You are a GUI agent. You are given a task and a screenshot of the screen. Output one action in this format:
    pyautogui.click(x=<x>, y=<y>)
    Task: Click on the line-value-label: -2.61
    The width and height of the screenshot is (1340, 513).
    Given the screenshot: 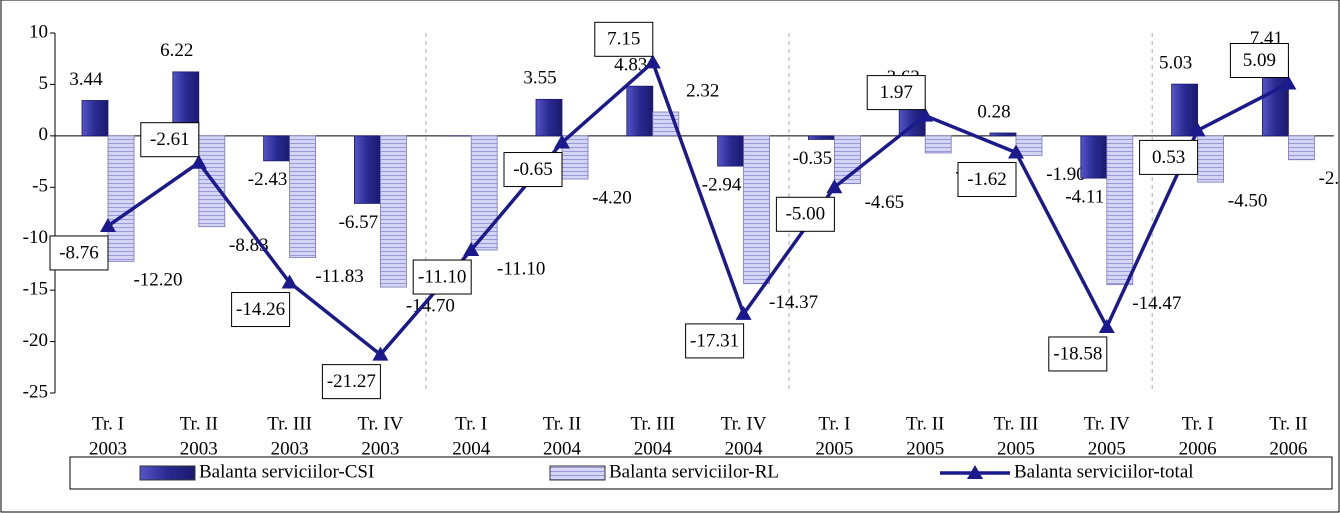 What is the action you would take?
    pyautogui.click(x=170, y=139)
    